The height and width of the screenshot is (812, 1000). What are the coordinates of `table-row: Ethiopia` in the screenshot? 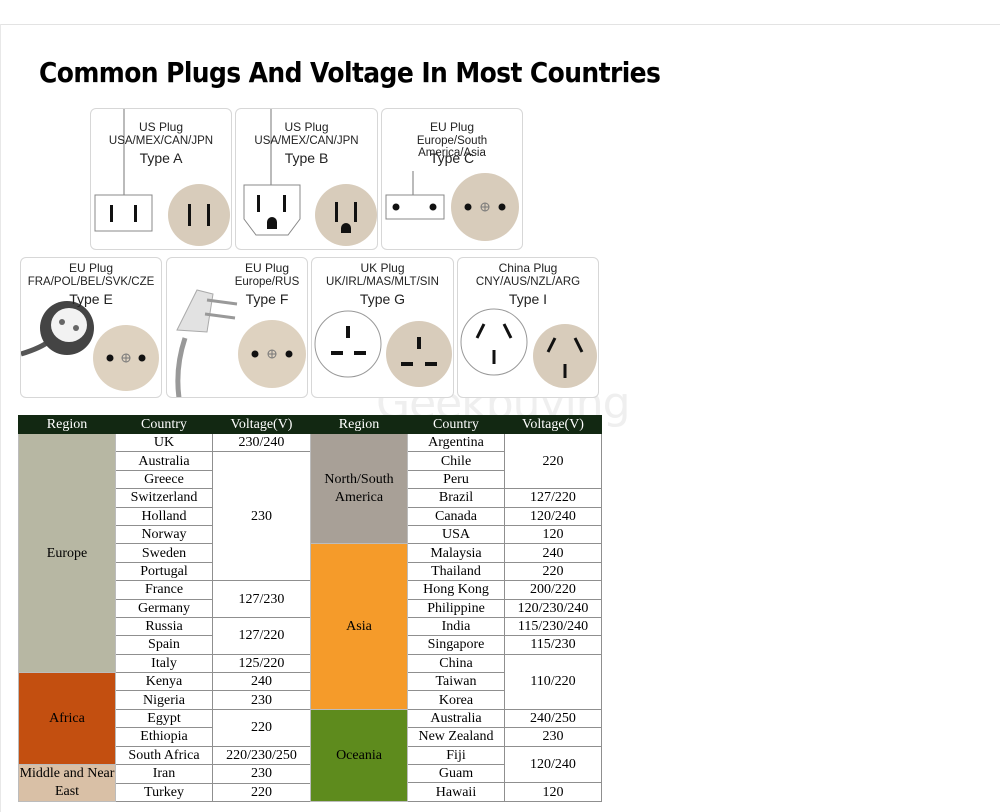 It's located at (165, 737).